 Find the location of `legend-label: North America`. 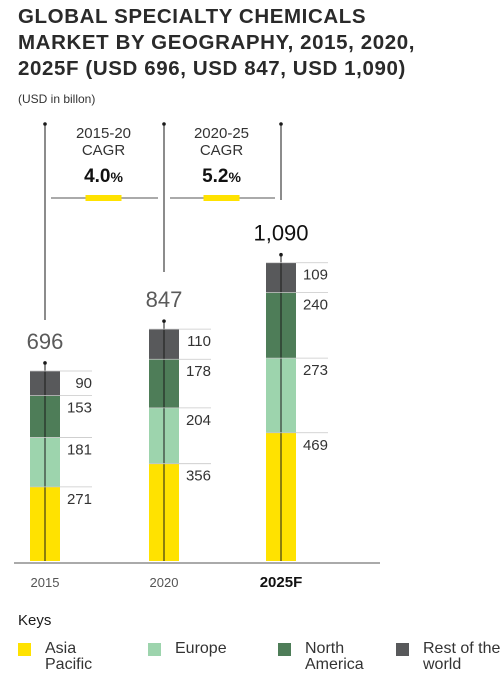

legend-label: North America is located at coordinates (334, 656).